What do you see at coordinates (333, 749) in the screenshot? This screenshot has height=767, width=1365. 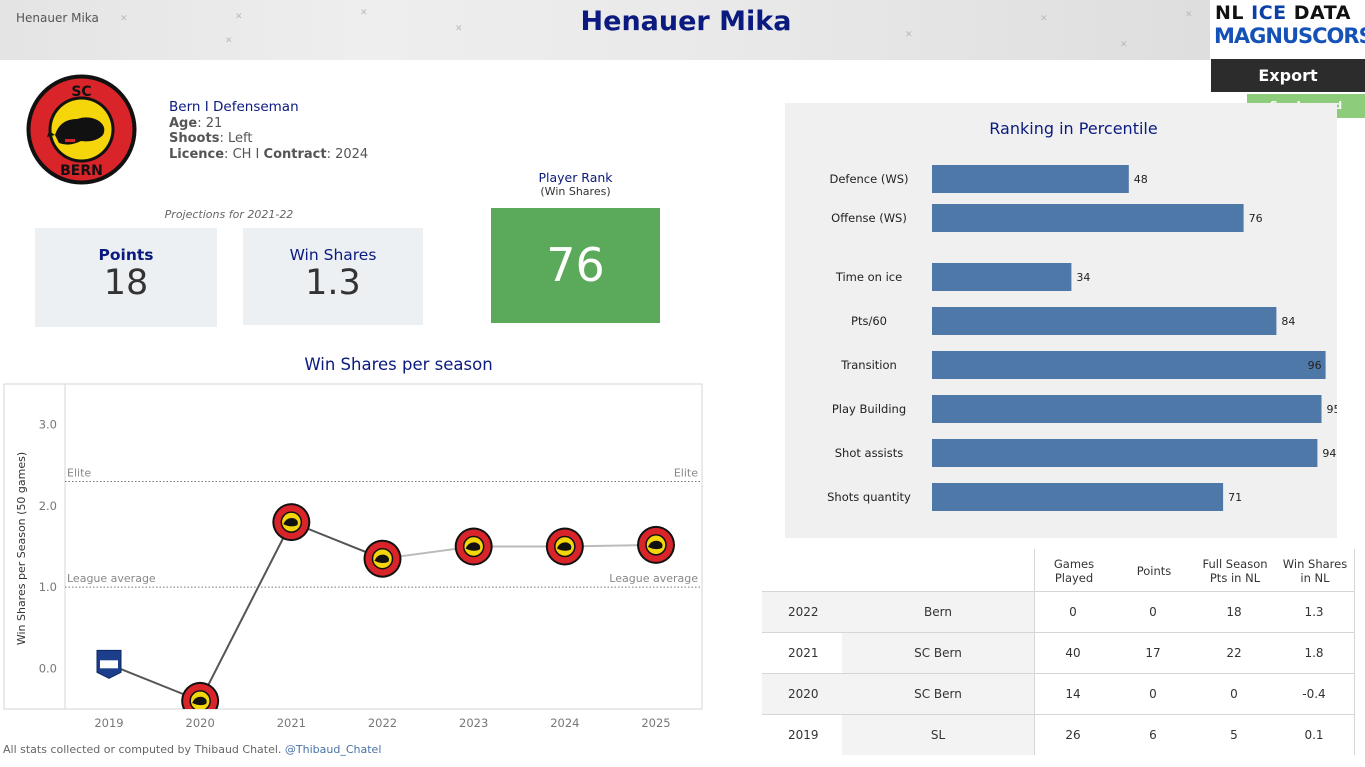 I see `credit-handle-link: @Thibaud_Chatel` at bounding box center [333, 749].